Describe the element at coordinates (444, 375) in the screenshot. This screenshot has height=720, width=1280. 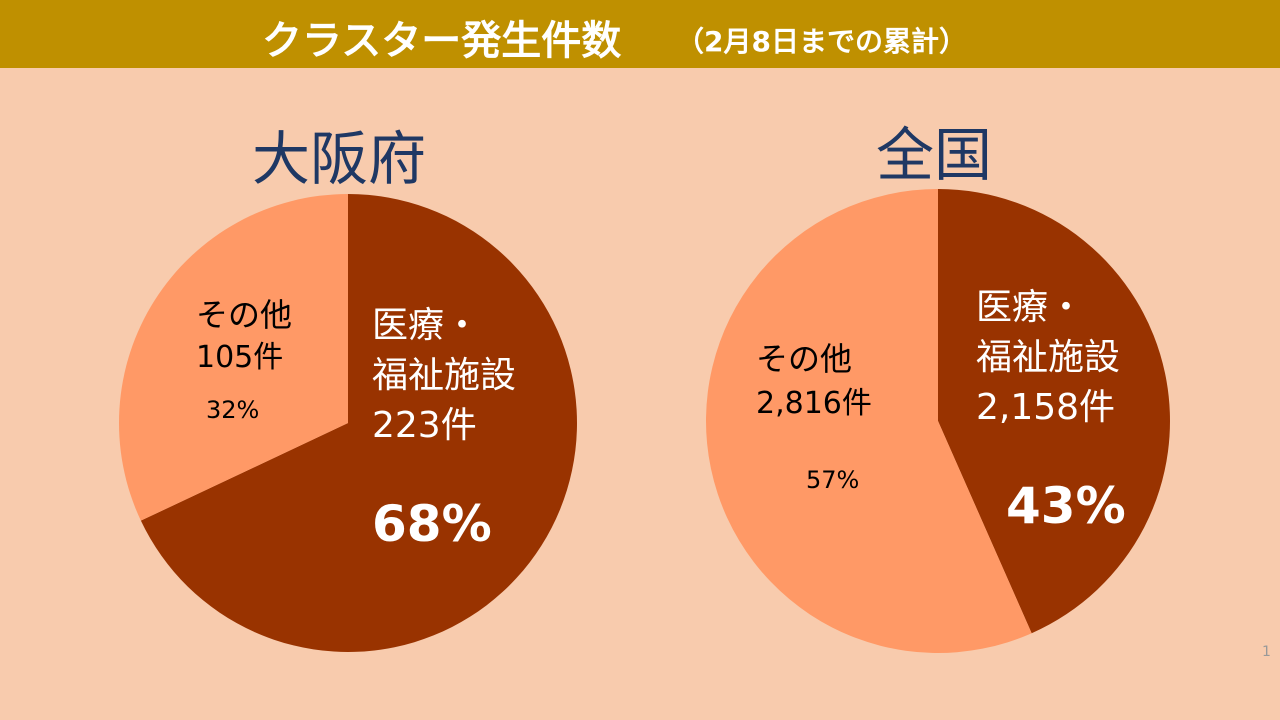
I see `osaka-medical-label-line2: 福祉施設` at that location.